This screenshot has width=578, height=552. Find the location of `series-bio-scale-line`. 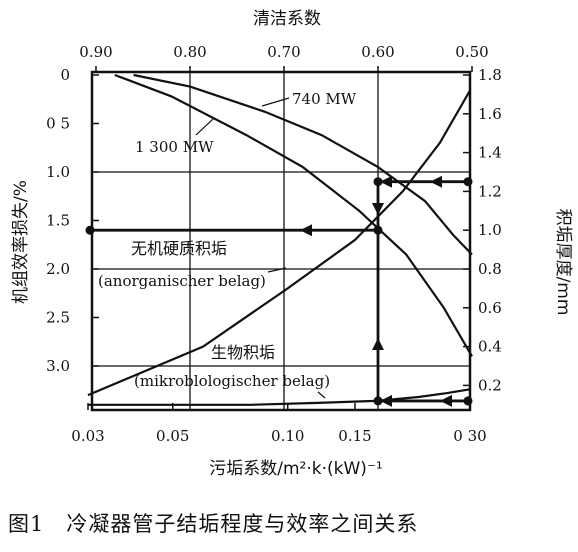

series-bio-scale-line is located at coordinates (279, 397).